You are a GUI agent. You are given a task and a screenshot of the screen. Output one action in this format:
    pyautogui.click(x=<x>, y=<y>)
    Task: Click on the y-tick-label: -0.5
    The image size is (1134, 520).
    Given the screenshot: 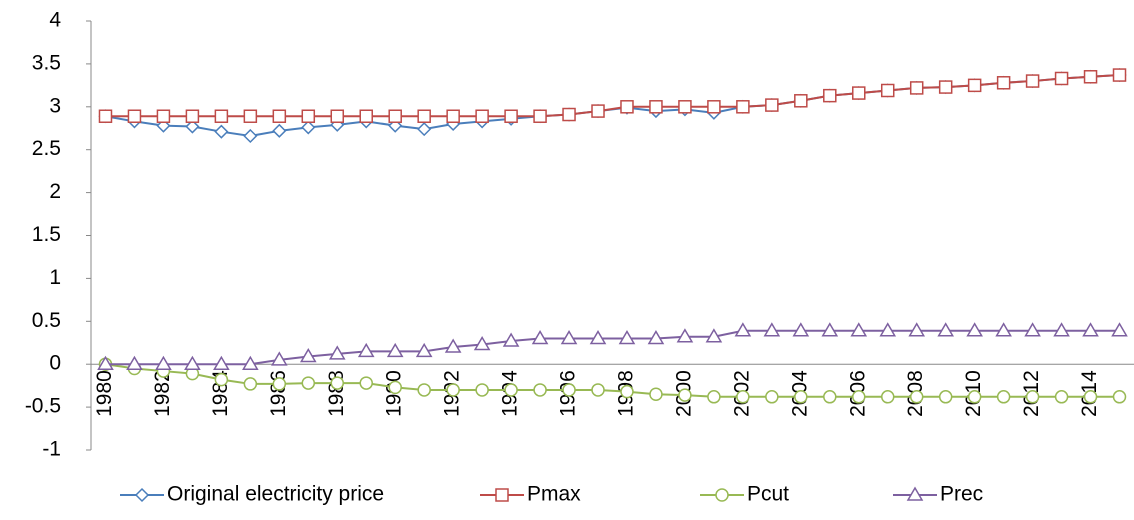 What is the action you would take?
    pyautogui.click(x=43, y=406)
    